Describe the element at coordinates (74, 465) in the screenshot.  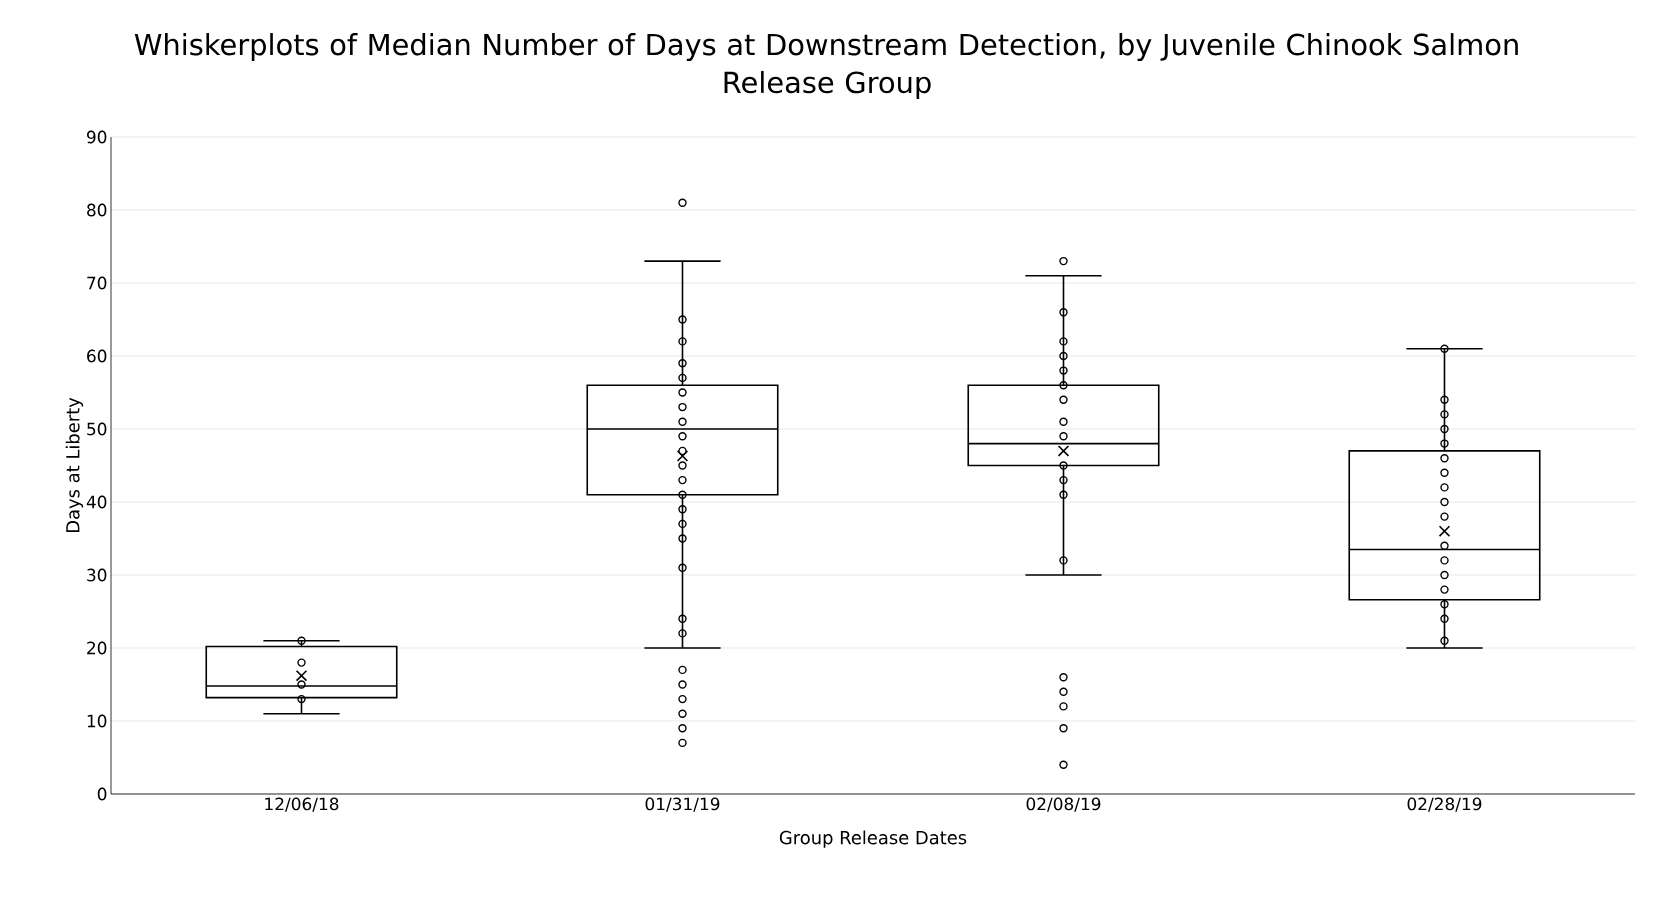
I see `y-axis-title: Days at Liberty` at that location.